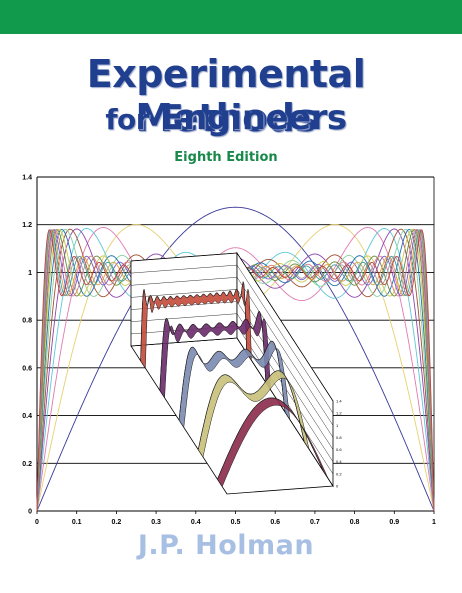  I want to click on x-tick-label-1: 0.1, so click(77, 522).